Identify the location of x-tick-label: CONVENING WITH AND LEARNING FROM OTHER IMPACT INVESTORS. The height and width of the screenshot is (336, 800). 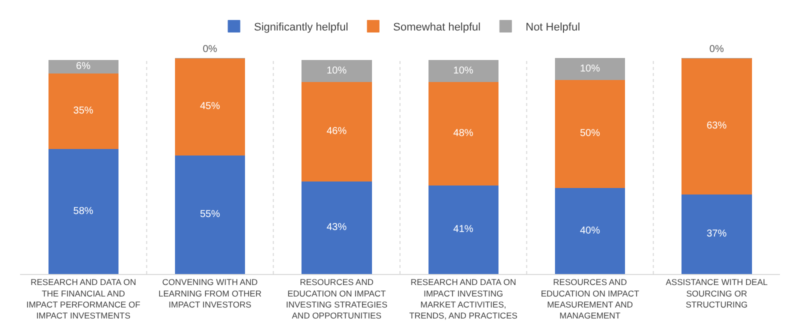
(210, 293).